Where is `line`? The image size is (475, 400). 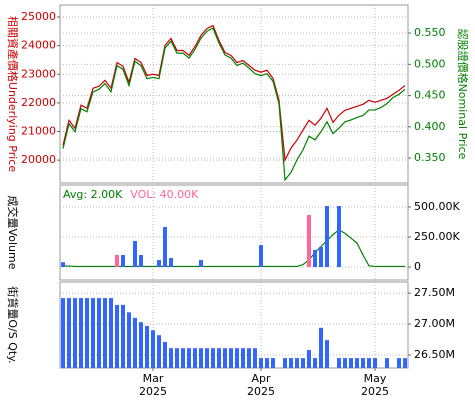
line is located at coordinates (233, 248).